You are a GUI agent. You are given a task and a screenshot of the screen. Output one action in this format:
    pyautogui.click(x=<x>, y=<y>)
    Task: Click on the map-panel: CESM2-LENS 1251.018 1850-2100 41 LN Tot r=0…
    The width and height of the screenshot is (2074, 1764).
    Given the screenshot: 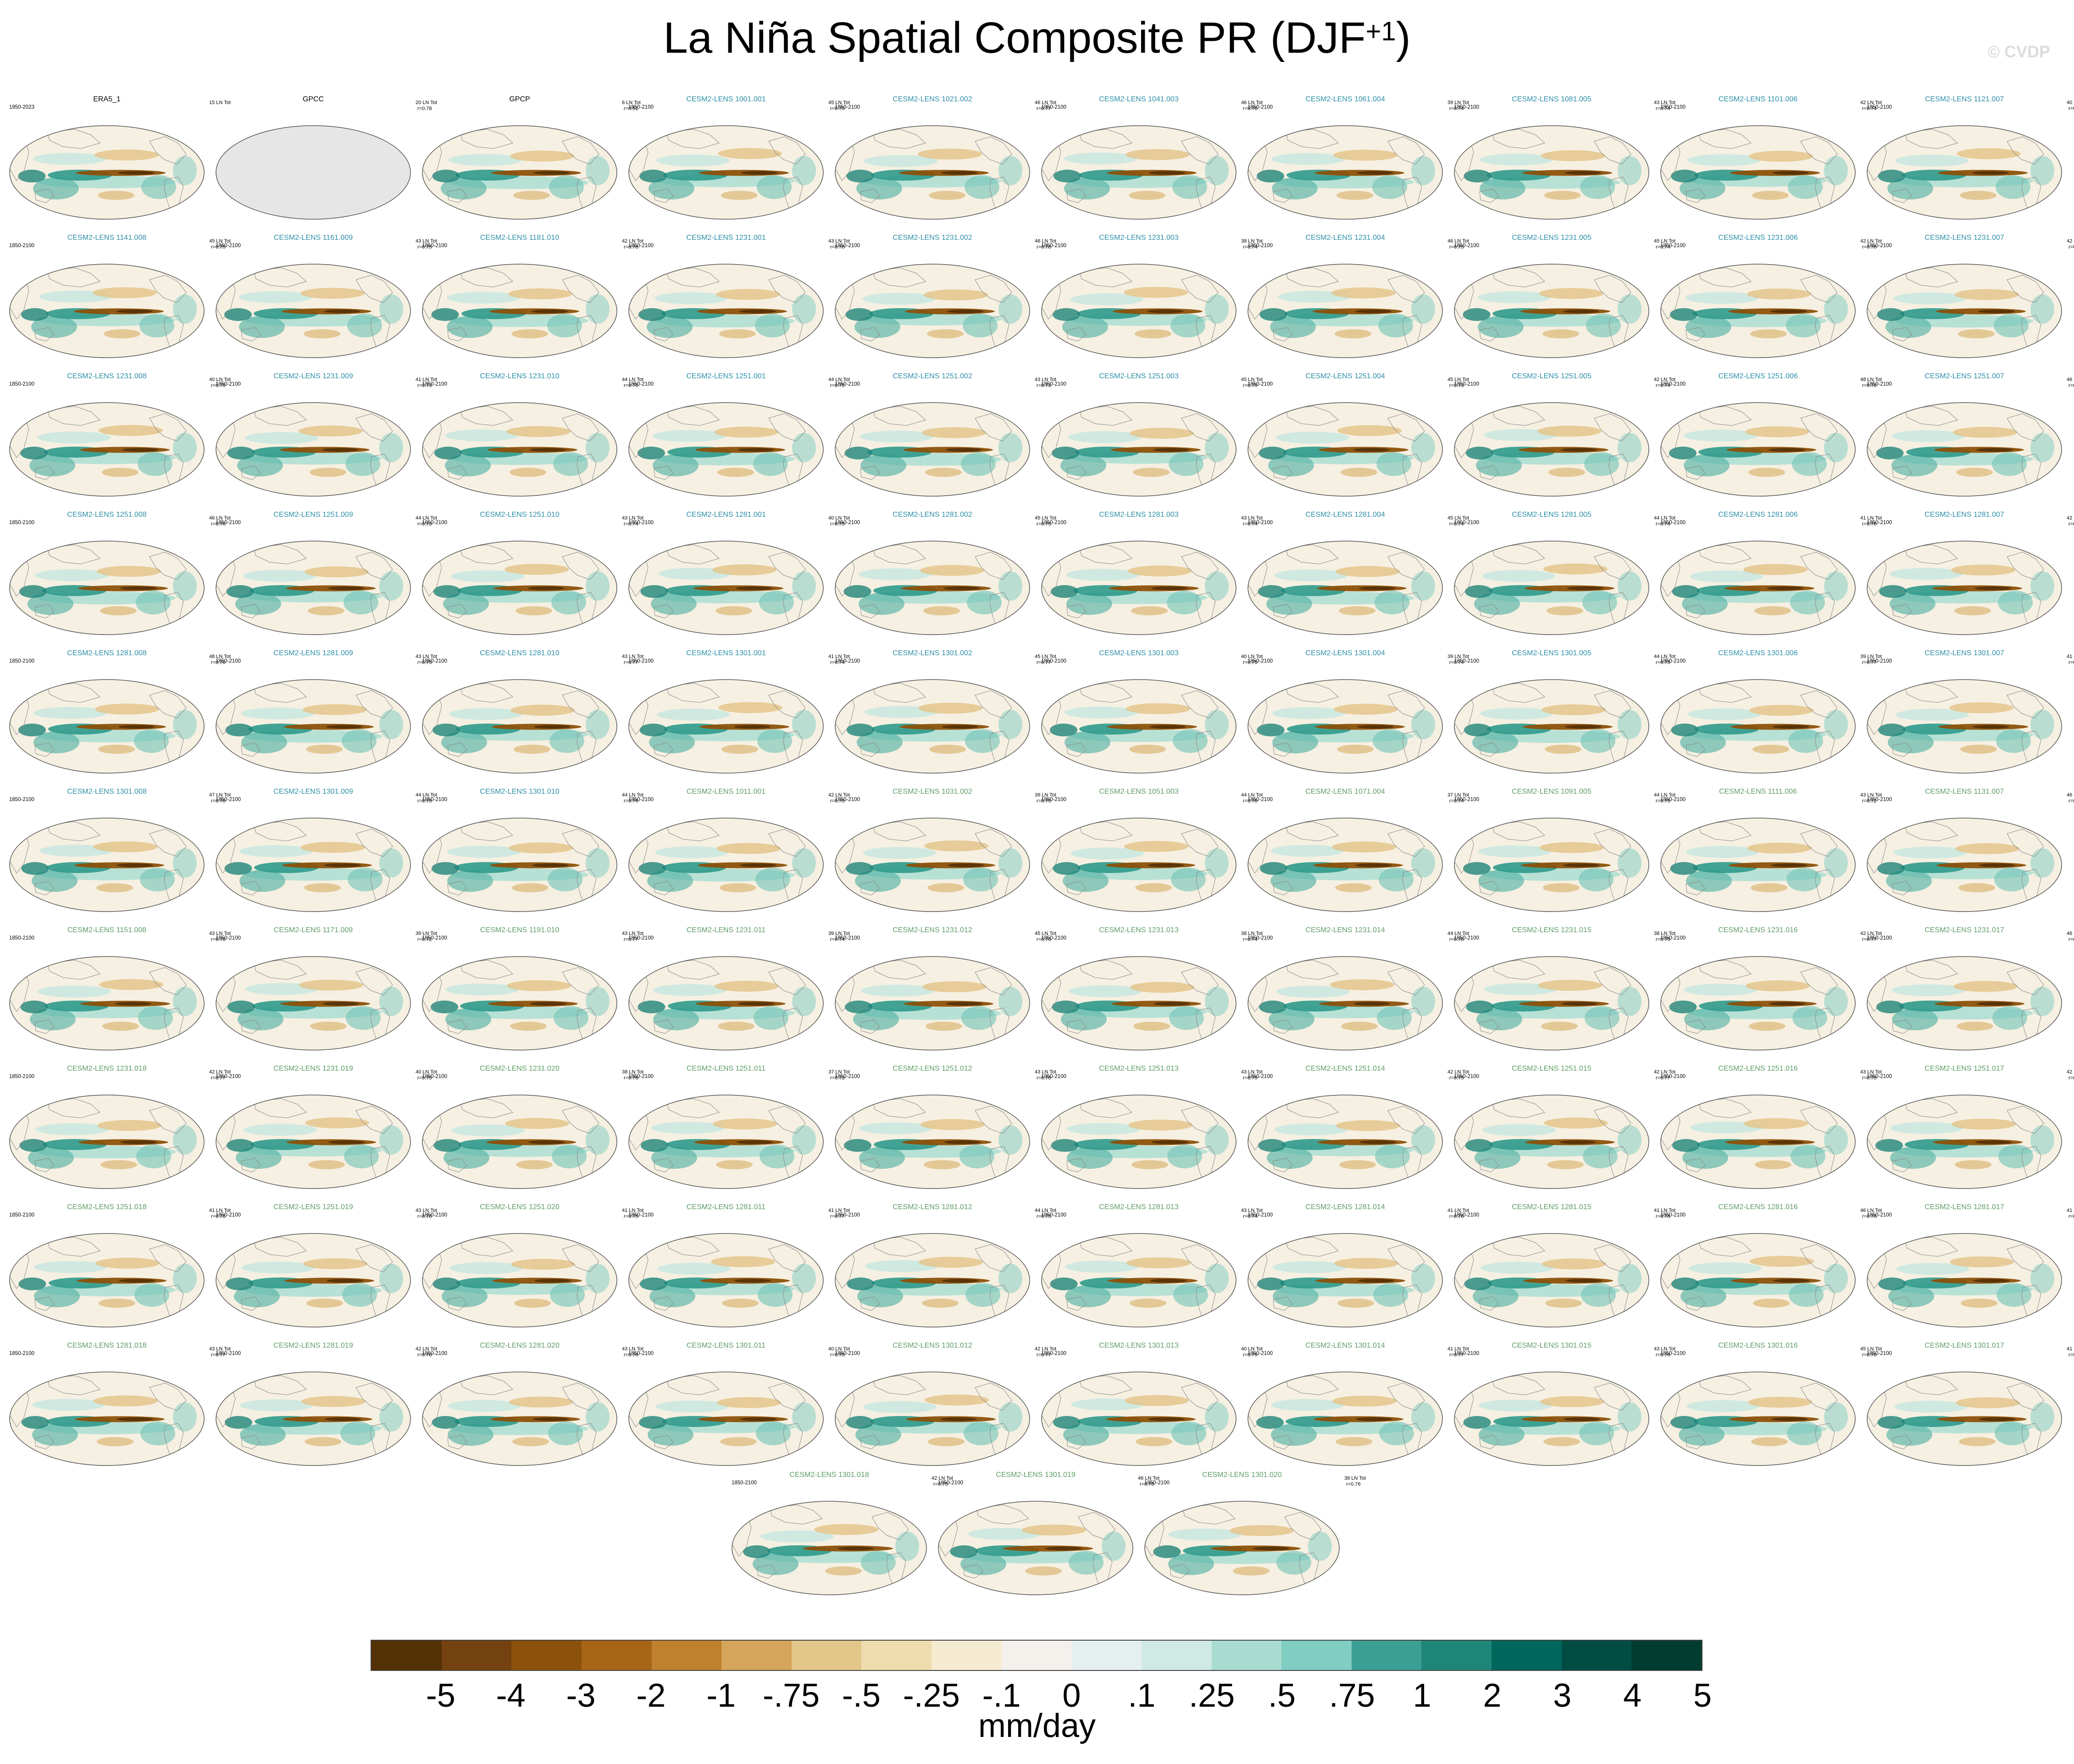 What is the action you would take?
    pyautogui.click(x=117, y=1267)
    